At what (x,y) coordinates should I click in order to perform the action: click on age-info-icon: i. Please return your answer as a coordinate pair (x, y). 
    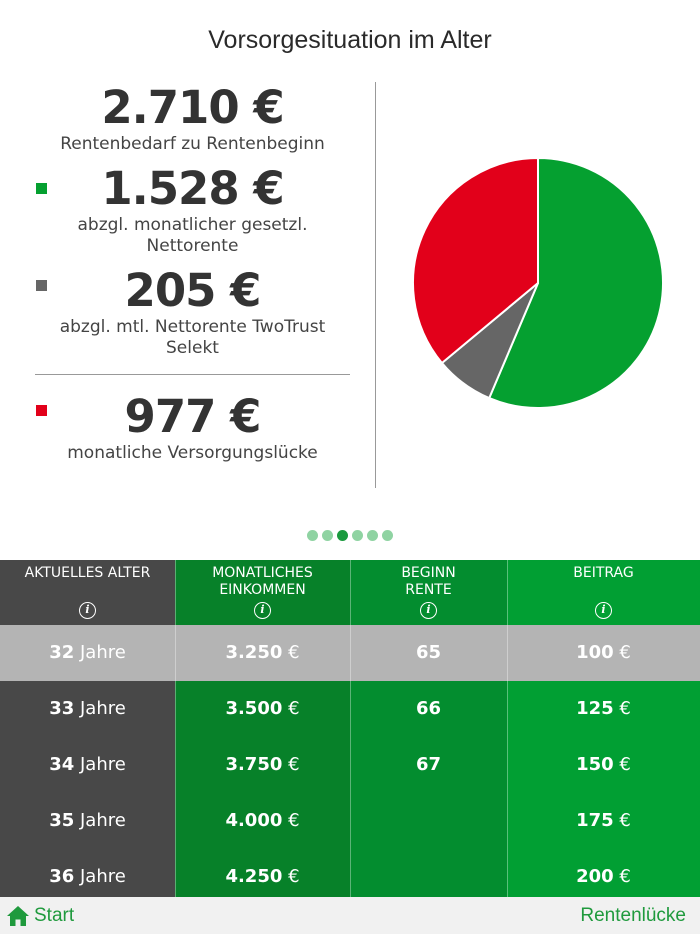
    Looking at the image, I should click on (87, 610).